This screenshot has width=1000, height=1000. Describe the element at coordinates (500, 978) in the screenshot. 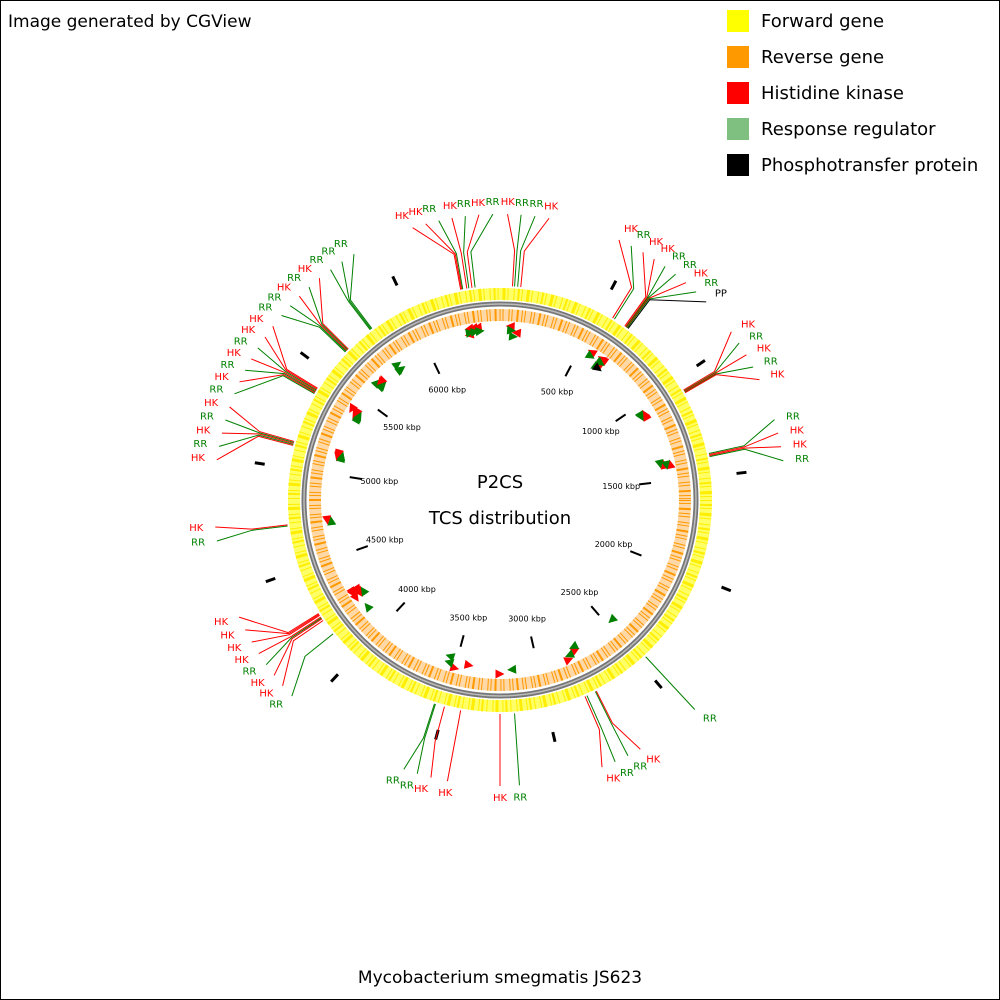

I see `organism-name: Mycobacterium smegmatis JS623` at that location.